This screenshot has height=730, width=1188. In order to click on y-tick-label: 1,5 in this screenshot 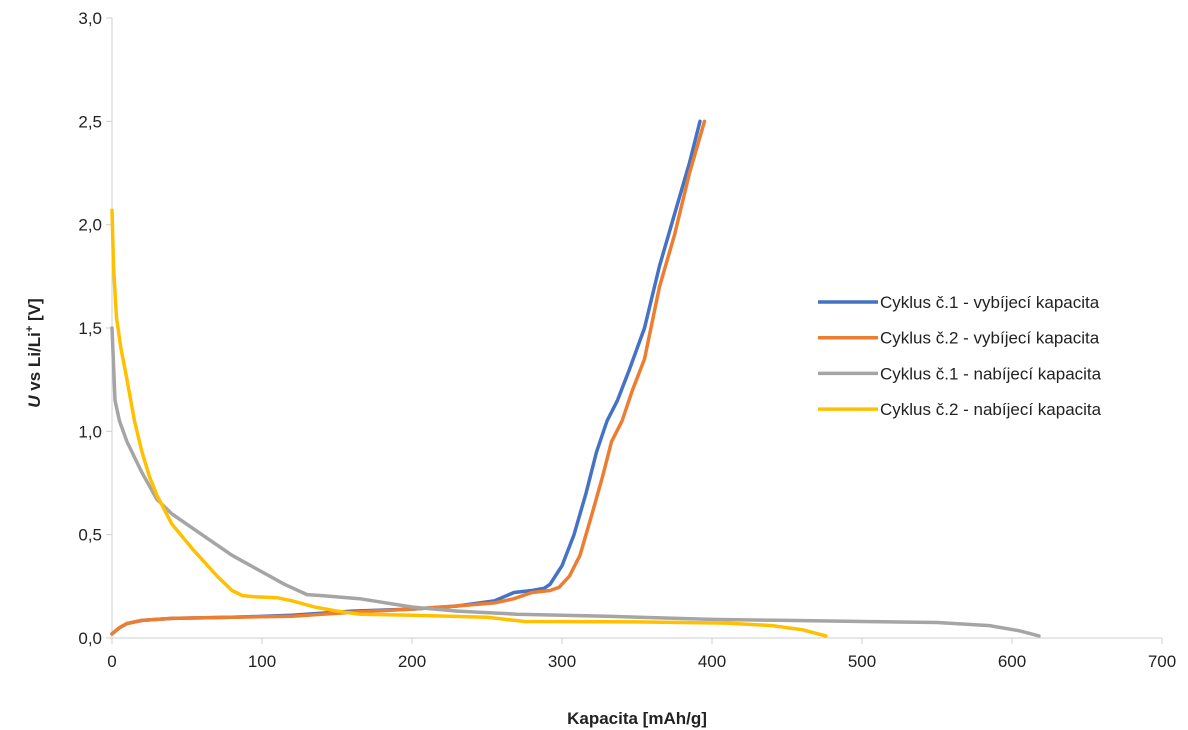, I will do `click(90, 328)`.